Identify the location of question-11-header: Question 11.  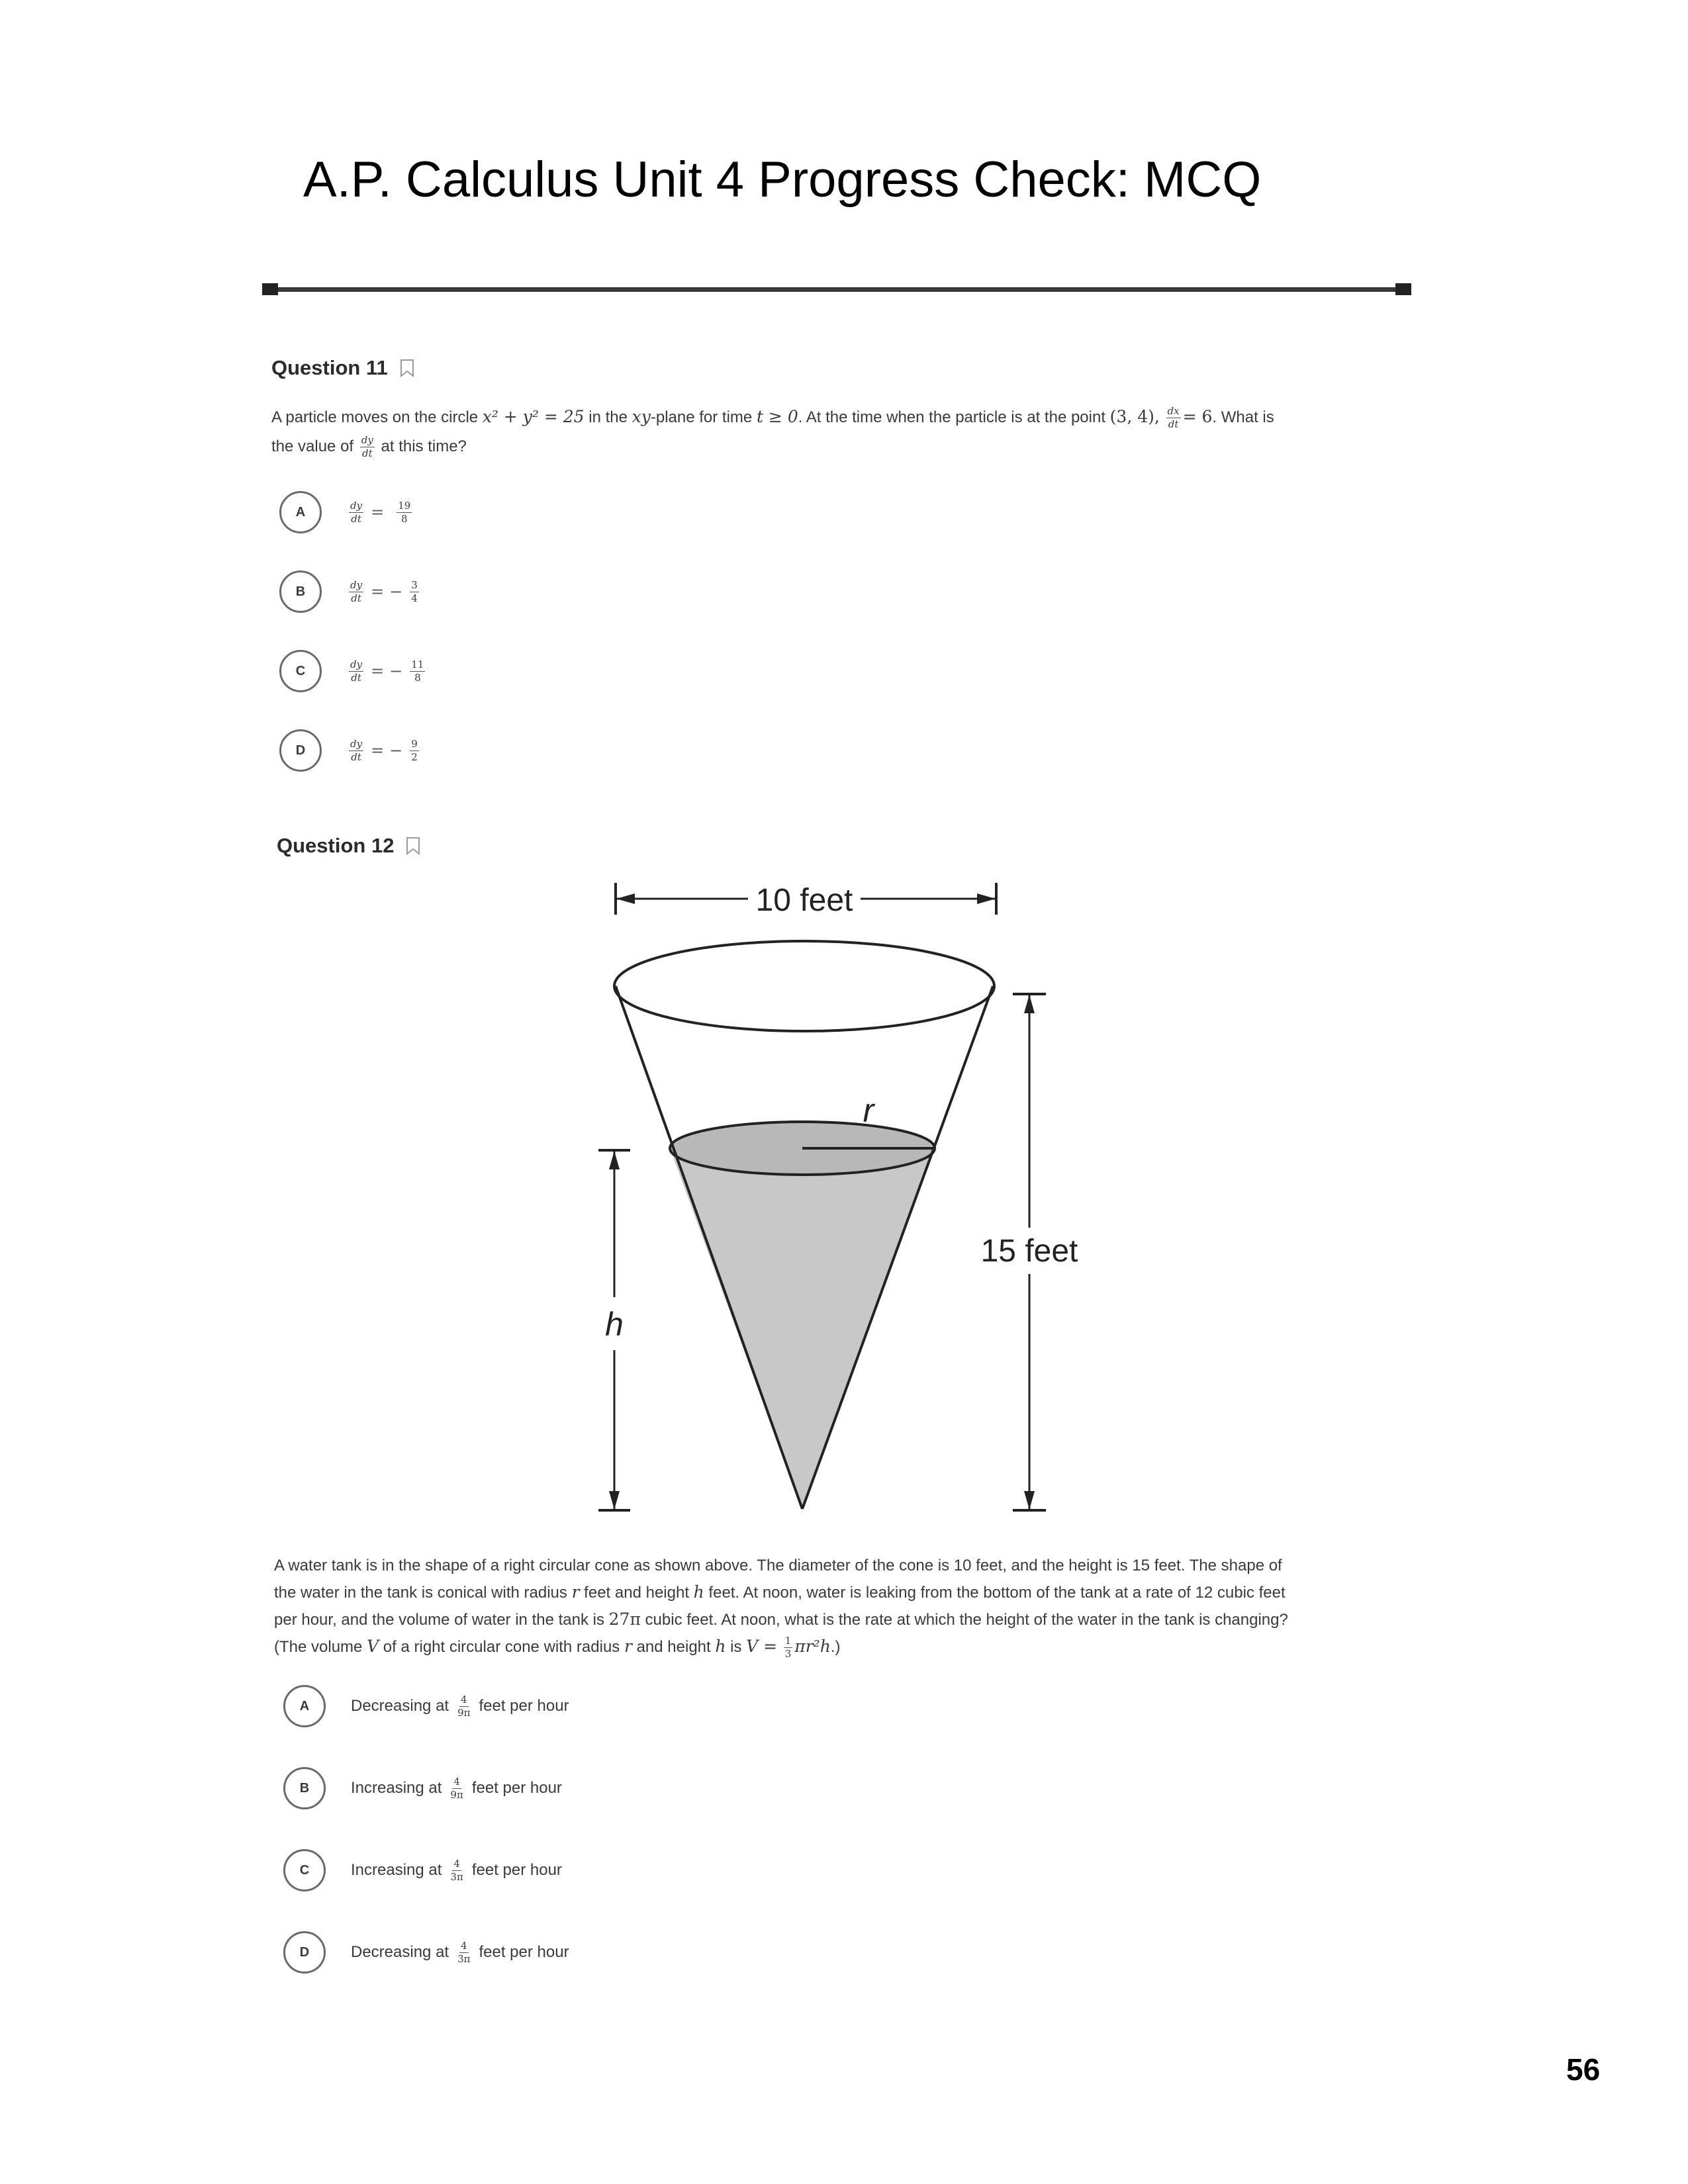
(342, 368).